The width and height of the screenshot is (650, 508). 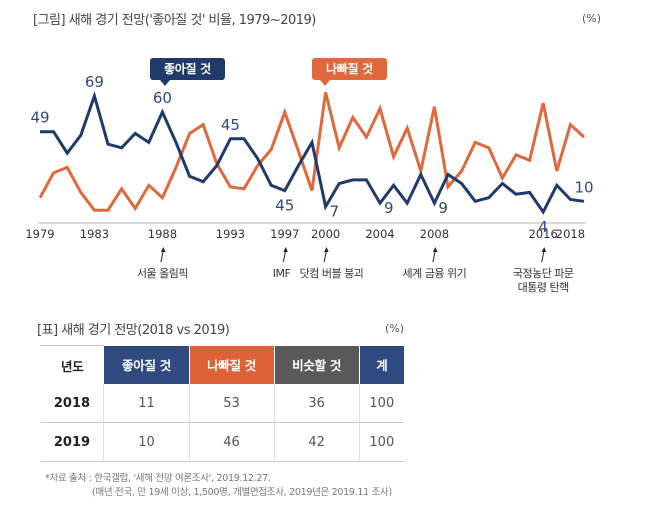 What do you see at coordinates (379, 234) in the screenshot?
I see `x-tick-label-2004: 2004` at bounding box center [379, 234].